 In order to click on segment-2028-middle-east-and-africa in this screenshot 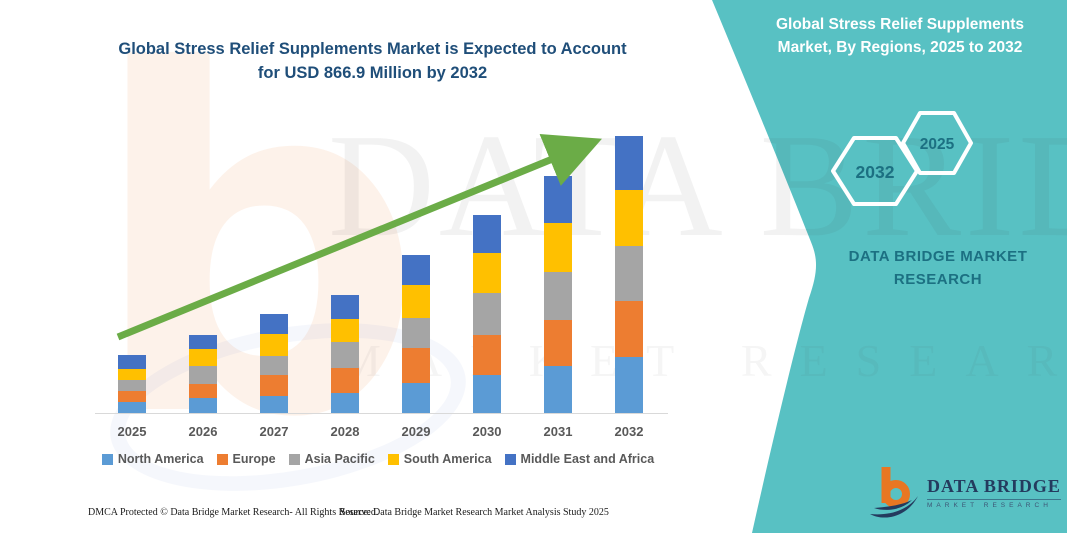, I will do `click(345, 307)`.